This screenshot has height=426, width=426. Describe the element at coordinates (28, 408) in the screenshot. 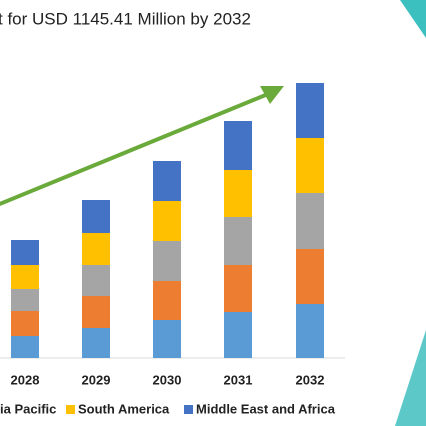

I see `legend-label: ia Pacific` at that location.